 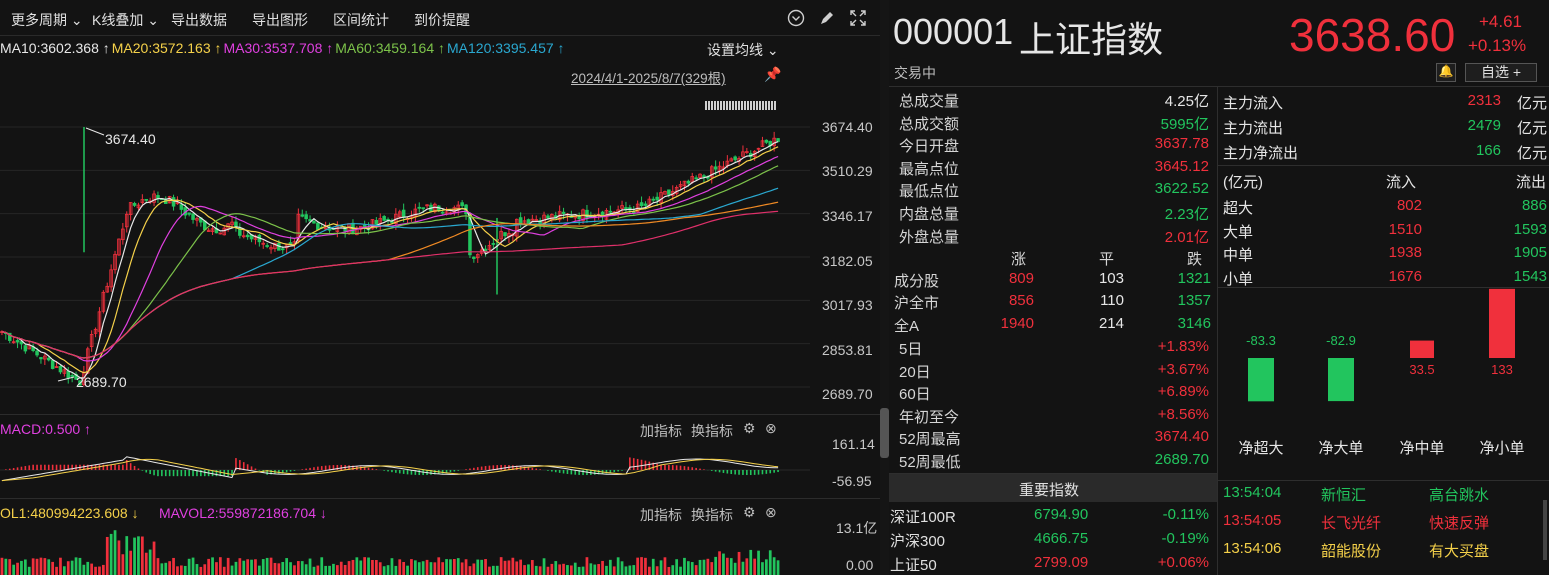 I want to click on zoom-handle, so click(x=741, y=105).